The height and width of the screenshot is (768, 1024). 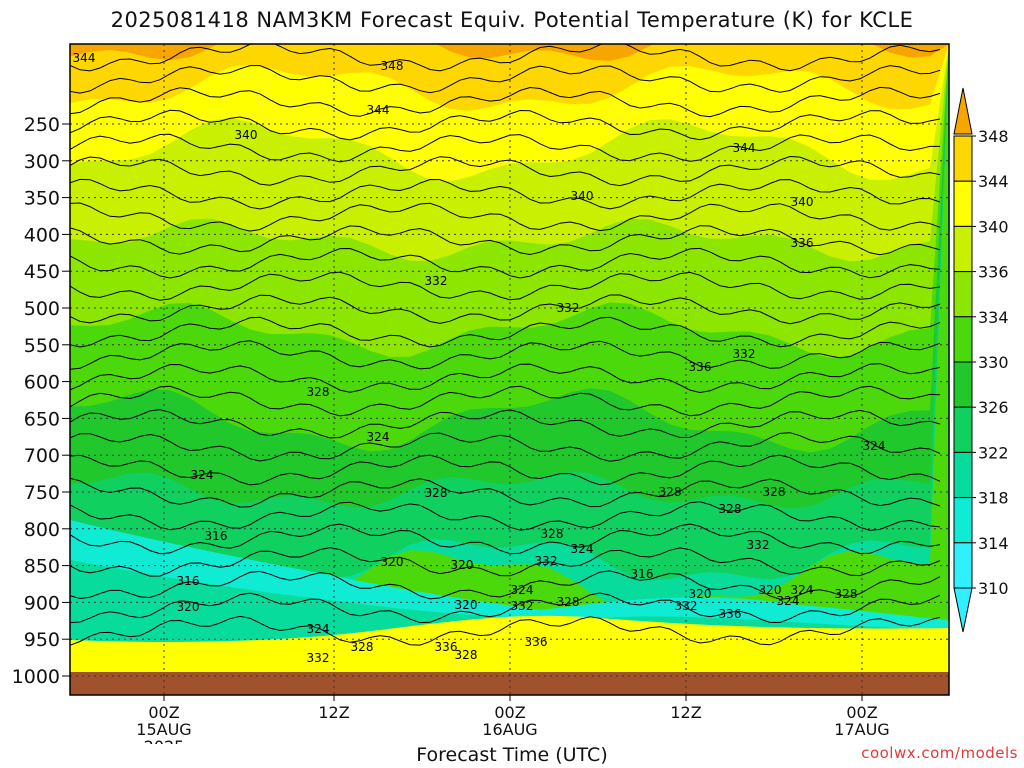 I want to click on colorbar-label: 314, so click(x=993, y=543).